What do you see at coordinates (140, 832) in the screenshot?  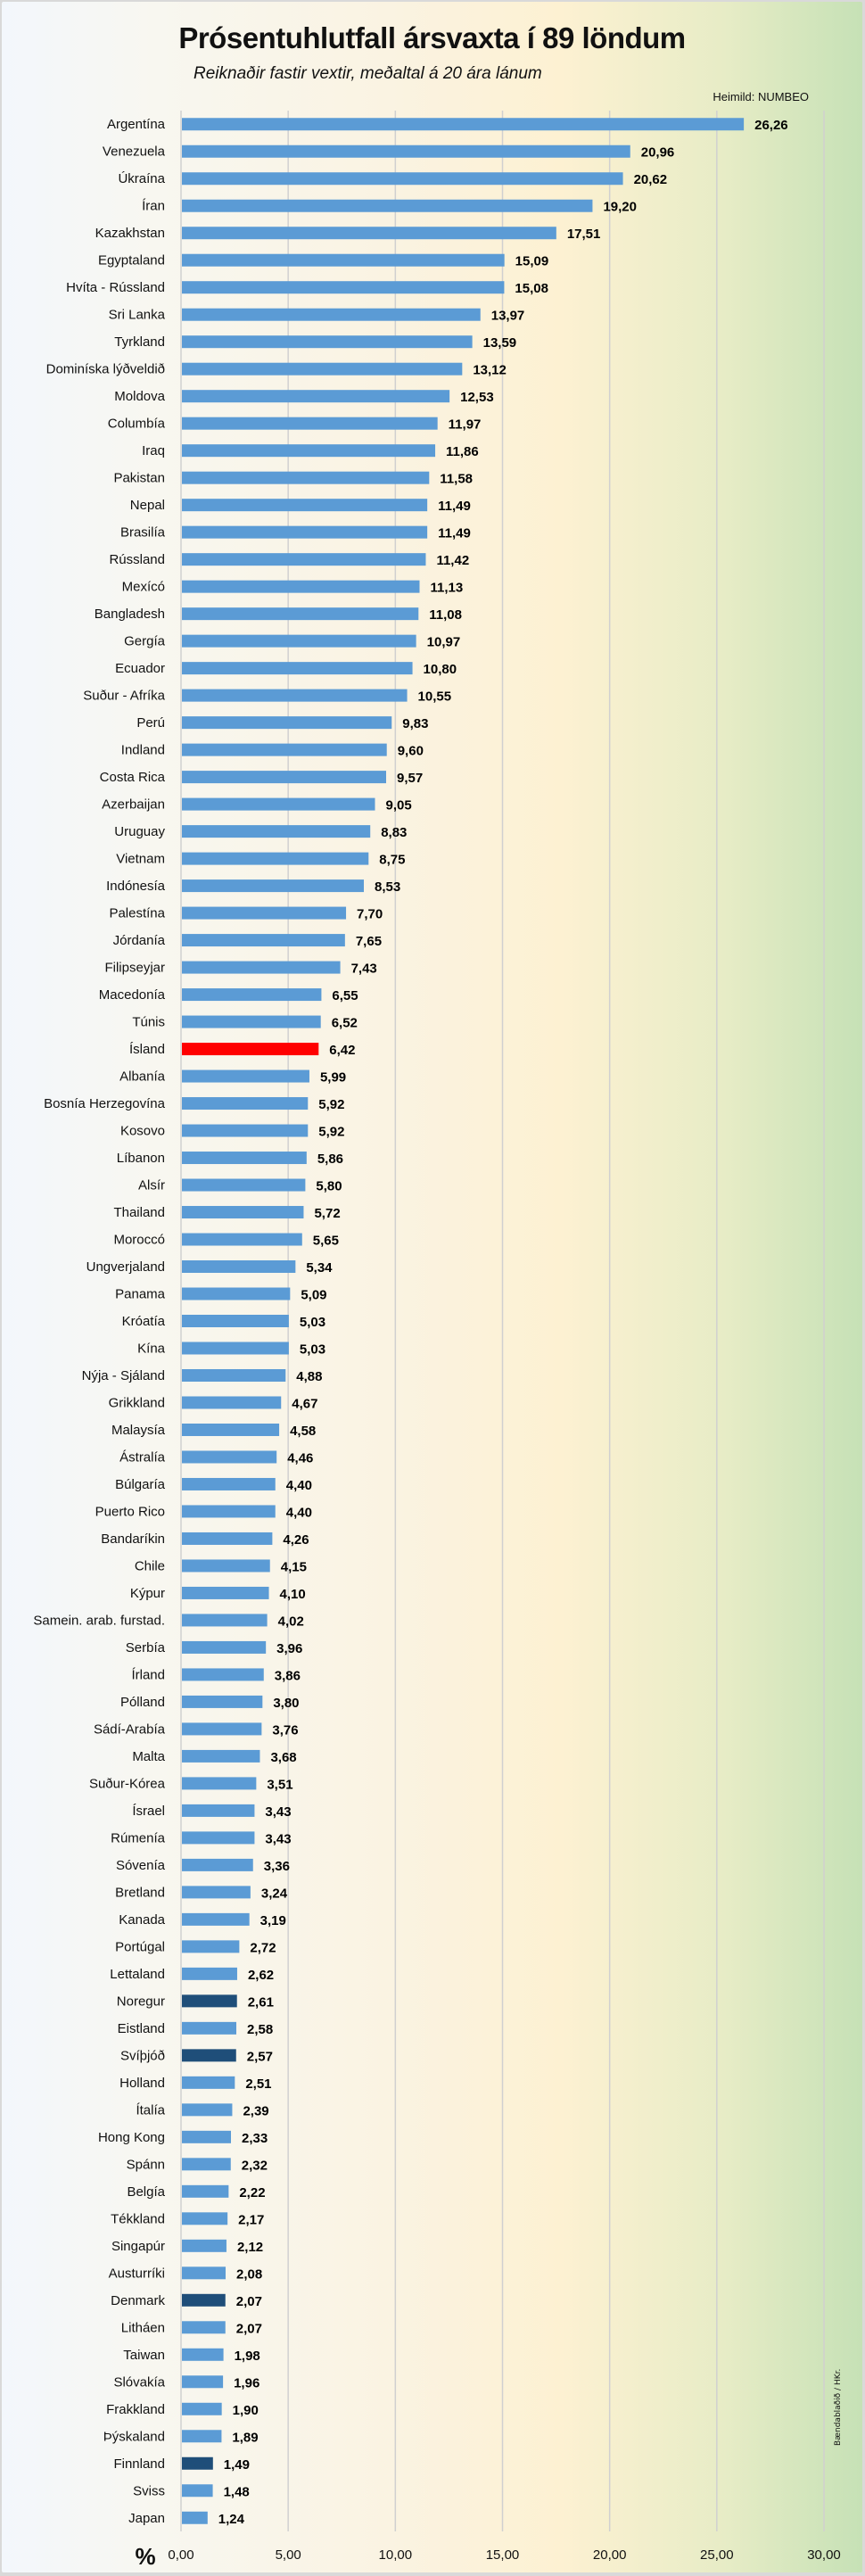 I see `category-label: Uruguay` at bounding box center [140, 832].